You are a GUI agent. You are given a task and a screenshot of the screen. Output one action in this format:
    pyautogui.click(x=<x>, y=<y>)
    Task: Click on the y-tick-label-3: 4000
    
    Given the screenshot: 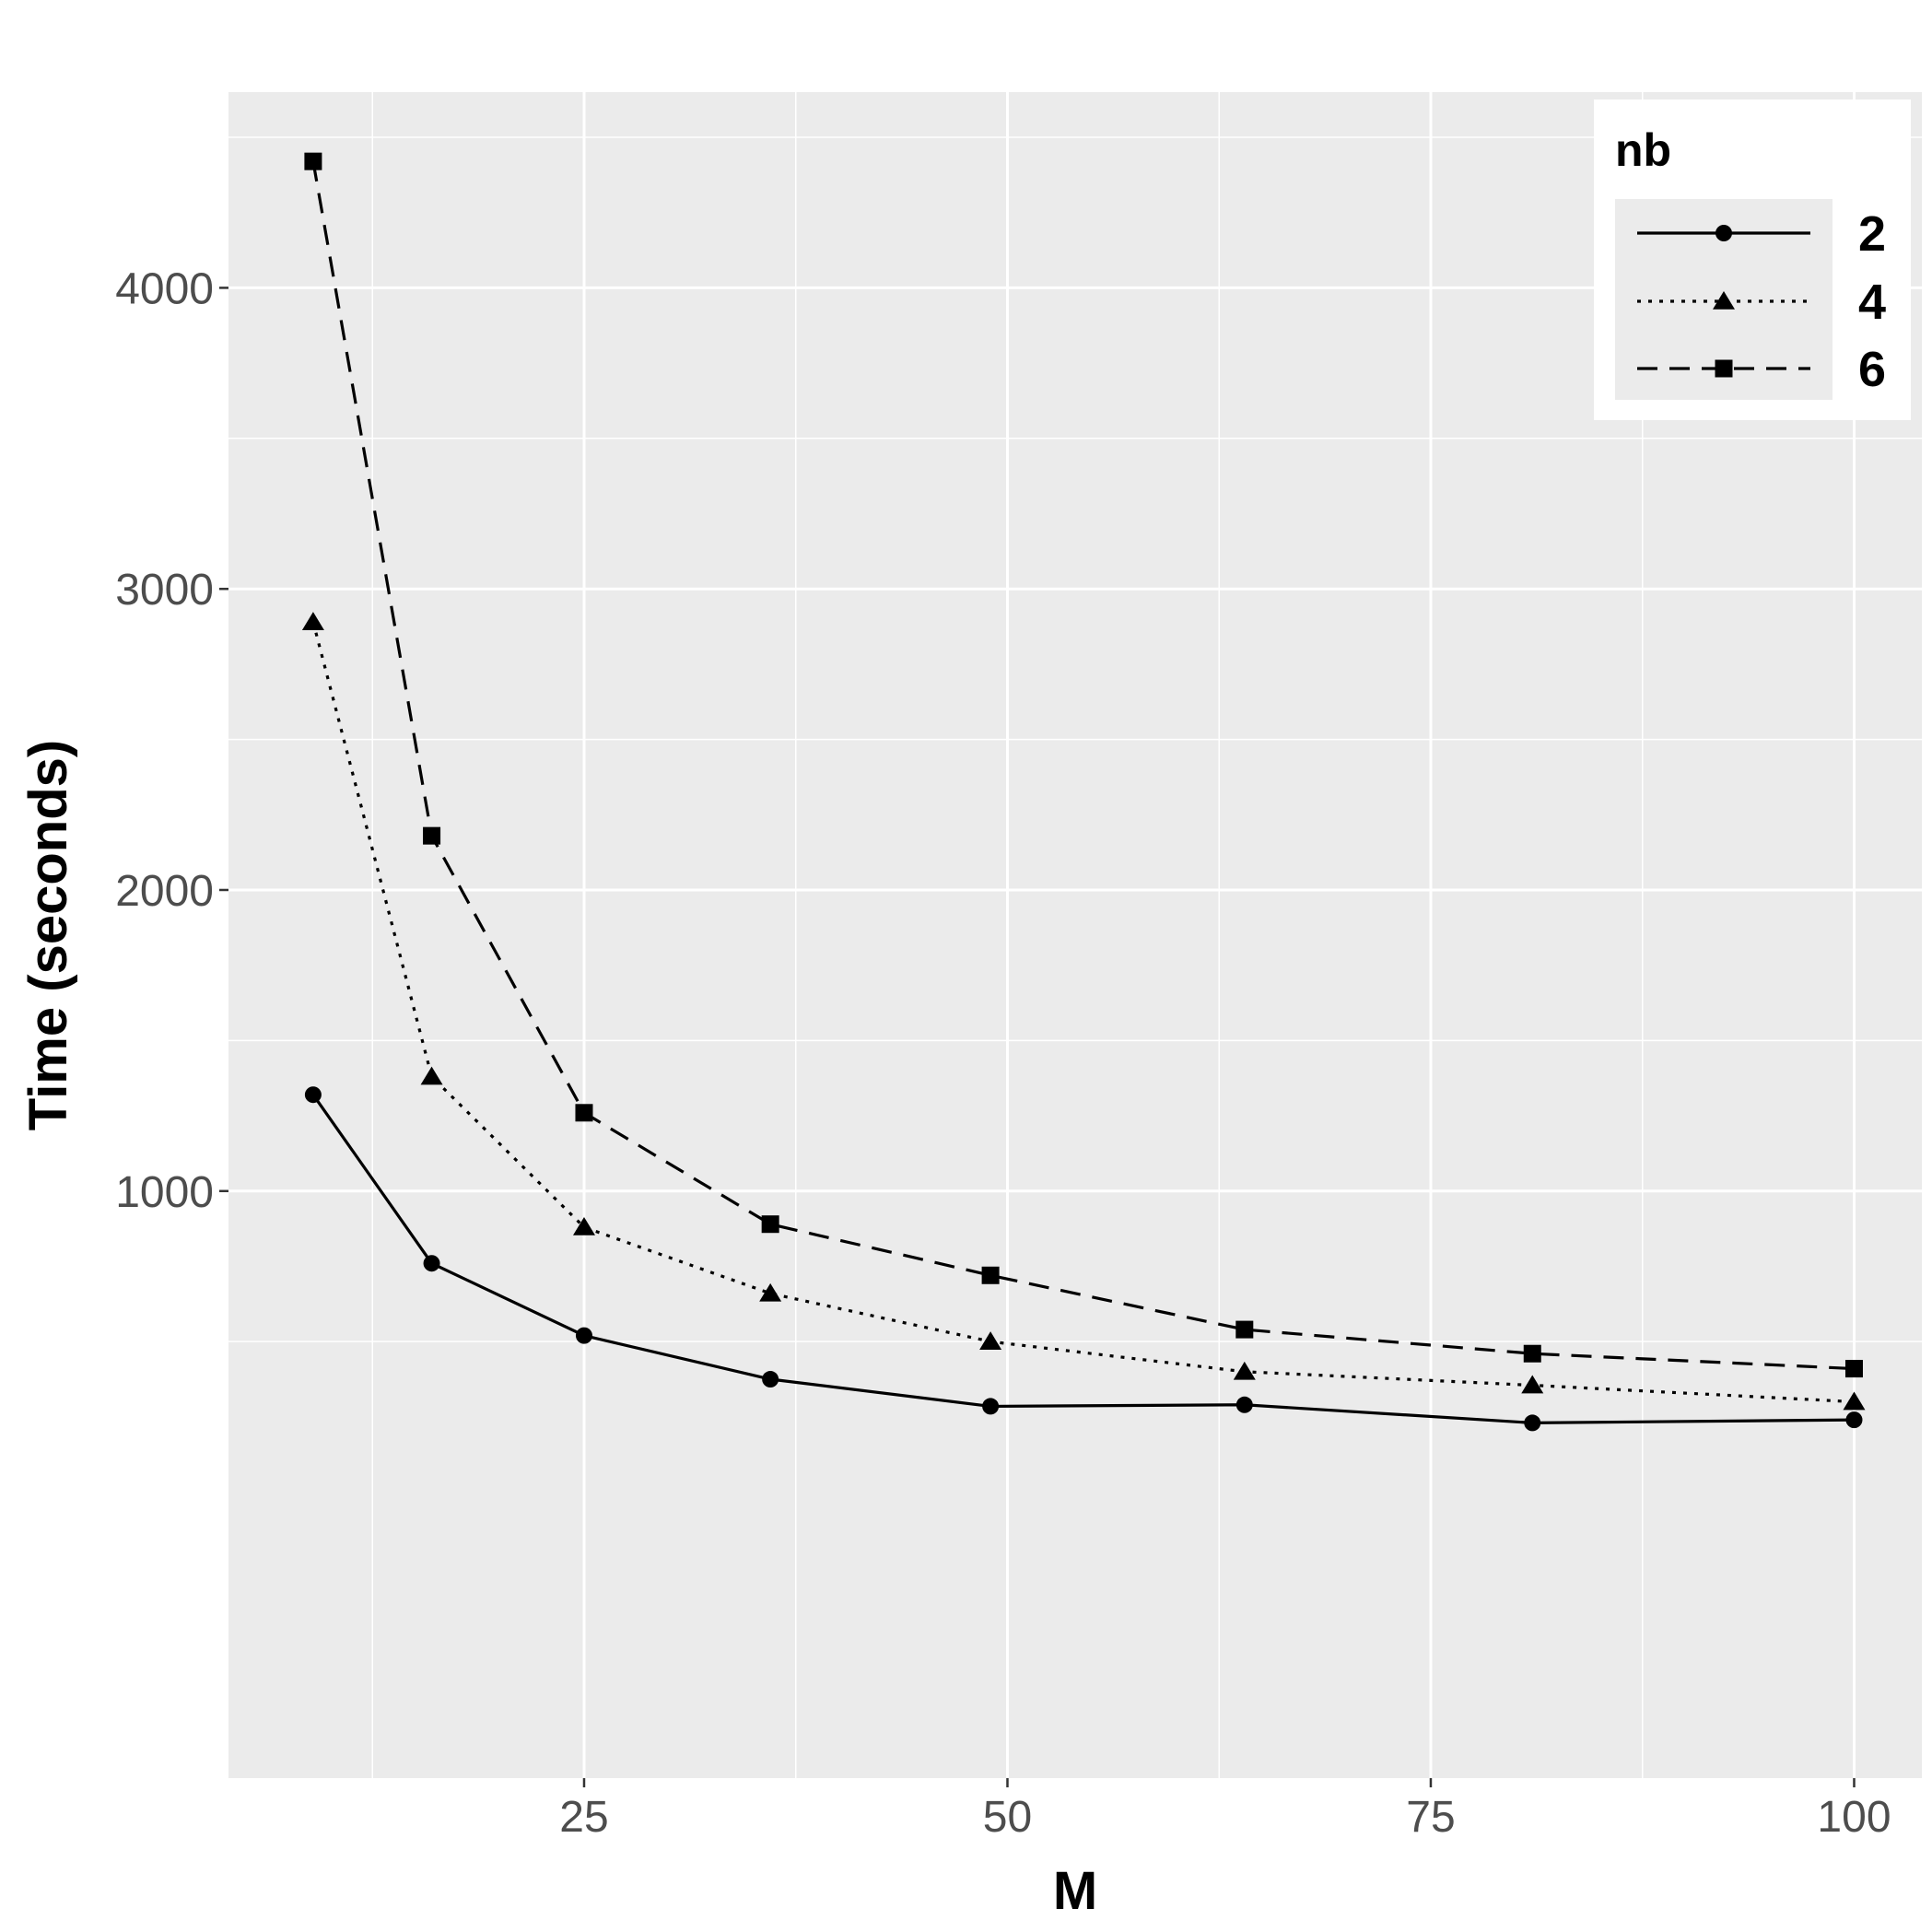 What is the action you would take?
    pyautogui.click(x=164, y=288)
    